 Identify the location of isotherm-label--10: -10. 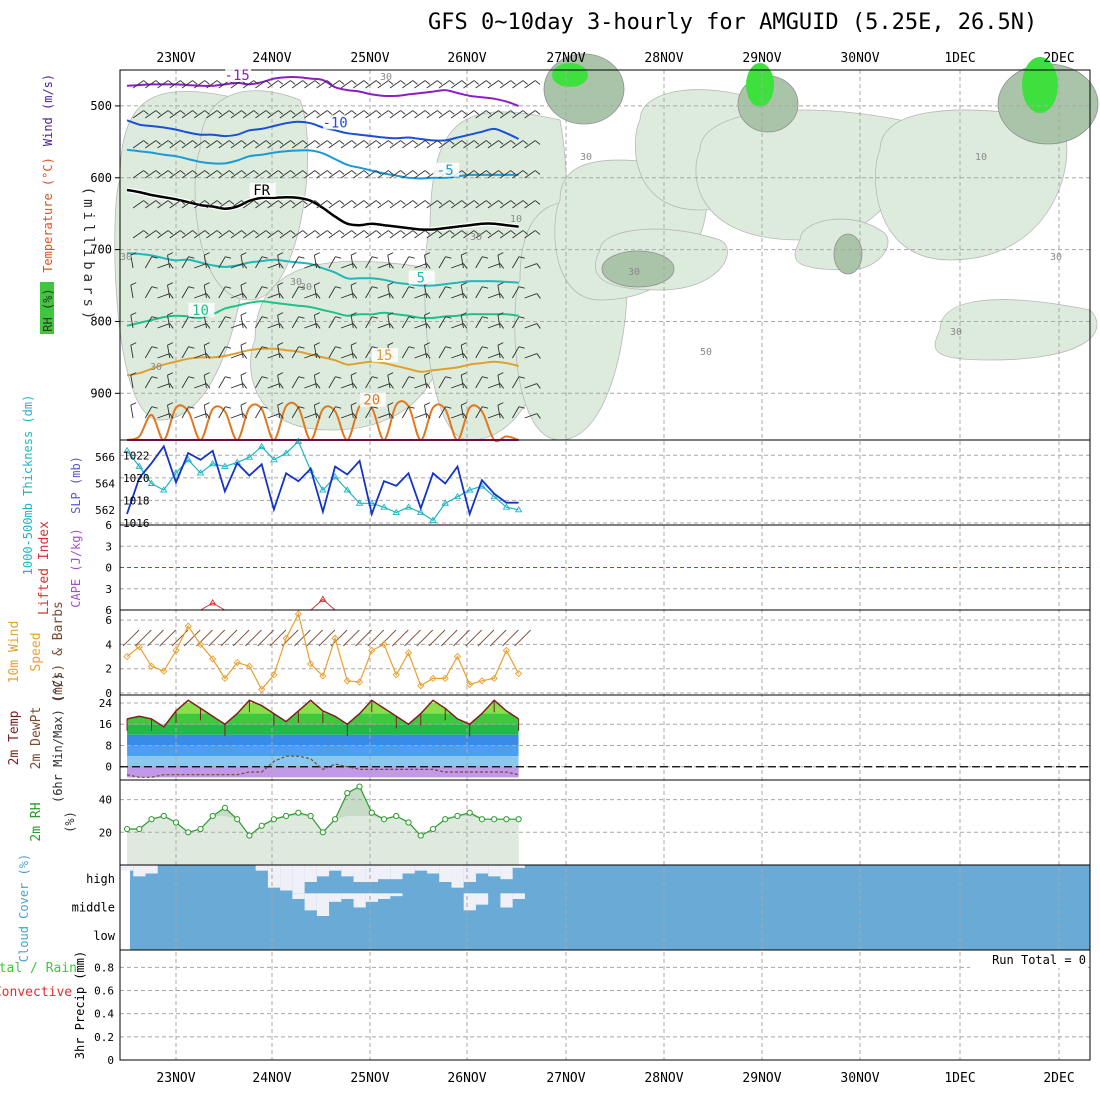
(334, 123).